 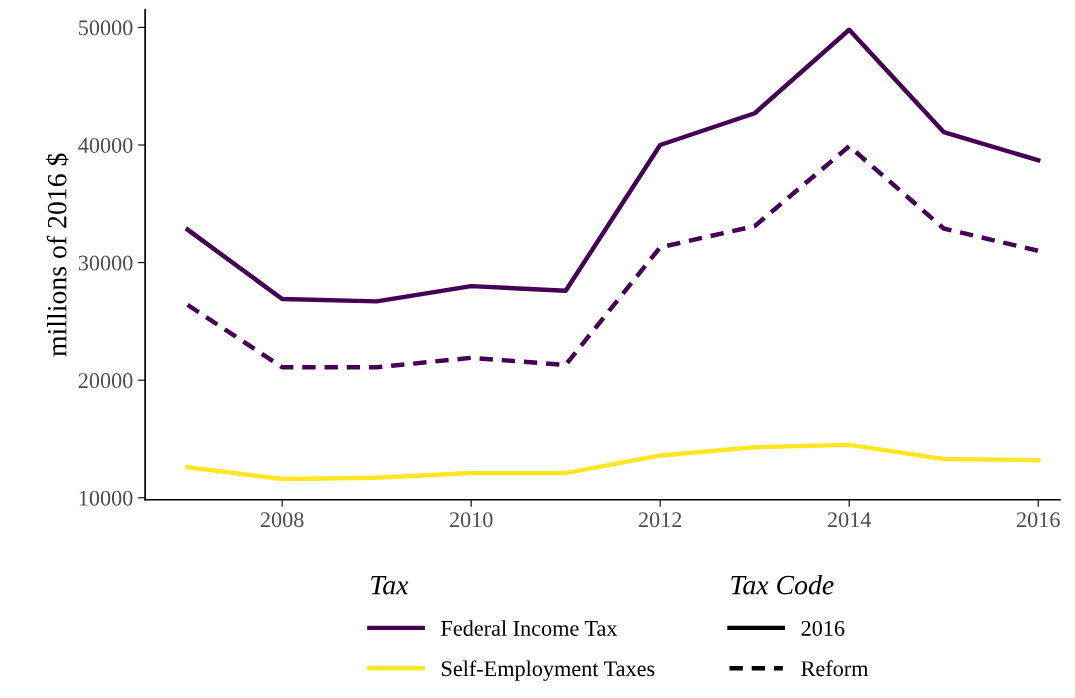 I want to click on text: Tax Code, so click(x=782, y=584).